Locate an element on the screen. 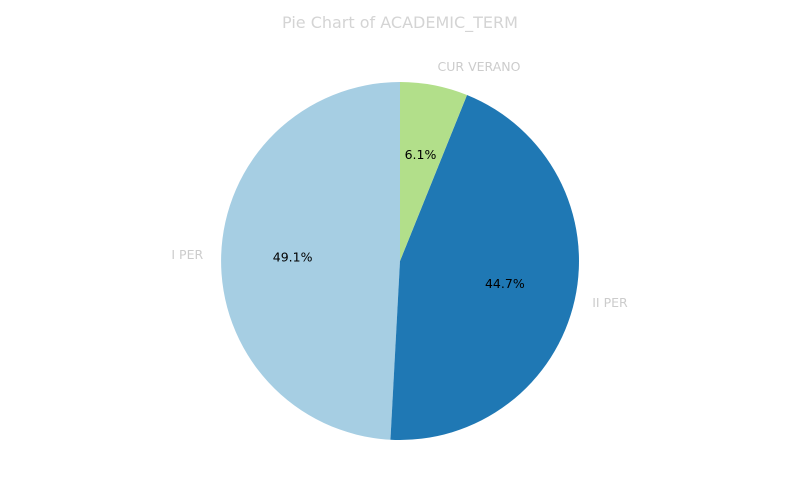  percent-label-ii-per: 44.7% is located at coordinates (505, 283).